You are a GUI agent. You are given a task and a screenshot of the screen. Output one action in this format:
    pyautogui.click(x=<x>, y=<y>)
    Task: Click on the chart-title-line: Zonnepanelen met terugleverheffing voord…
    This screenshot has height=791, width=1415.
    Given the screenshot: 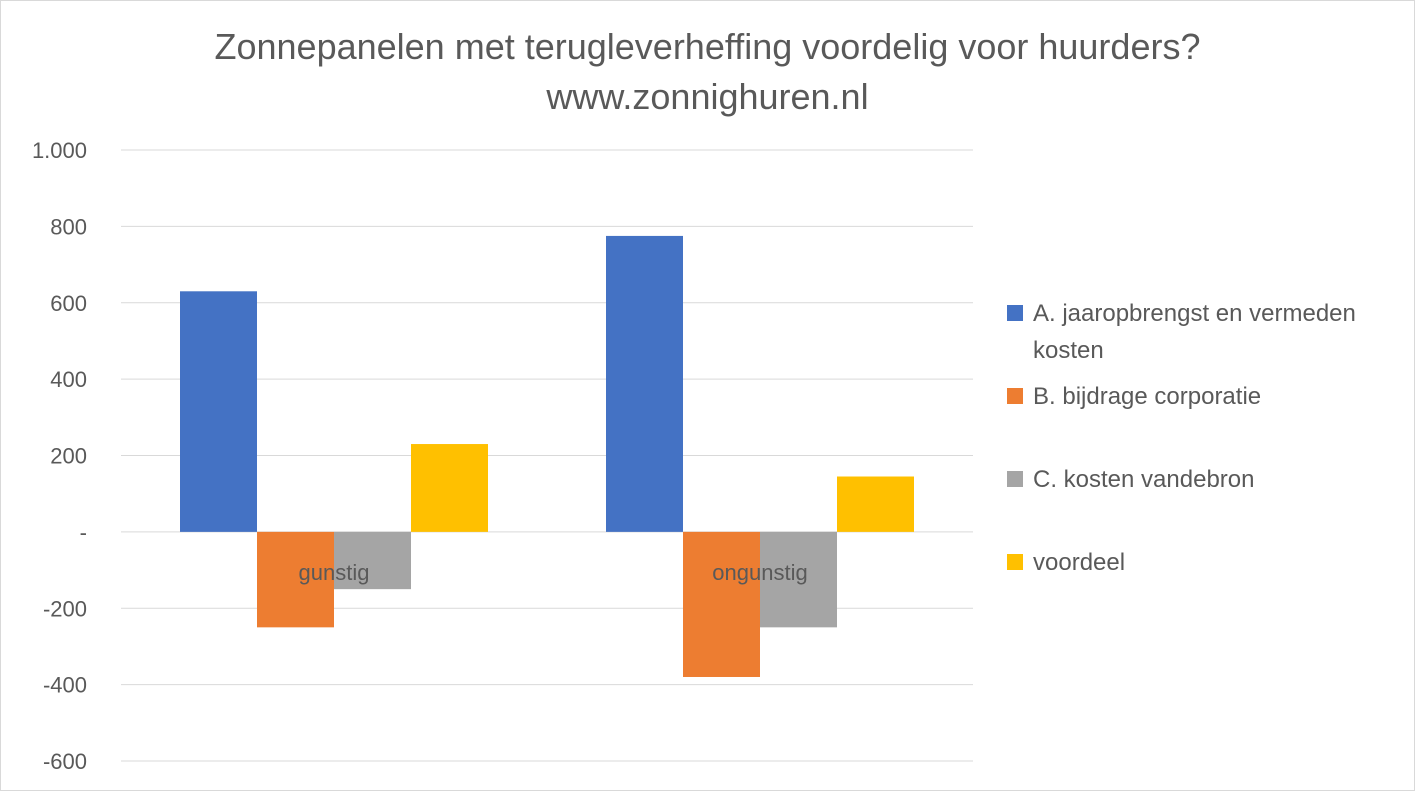 What is the action you would take?
    pyautogui.click(x=707, y=46)
    